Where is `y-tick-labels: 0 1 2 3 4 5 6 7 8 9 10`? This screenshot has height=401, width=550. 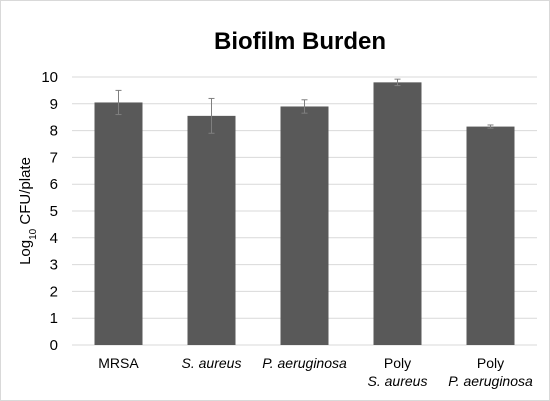
y-tick-labels: 0 1 2 3 4 5 6 7 8 9 10 is located at coordinates (49, 211).